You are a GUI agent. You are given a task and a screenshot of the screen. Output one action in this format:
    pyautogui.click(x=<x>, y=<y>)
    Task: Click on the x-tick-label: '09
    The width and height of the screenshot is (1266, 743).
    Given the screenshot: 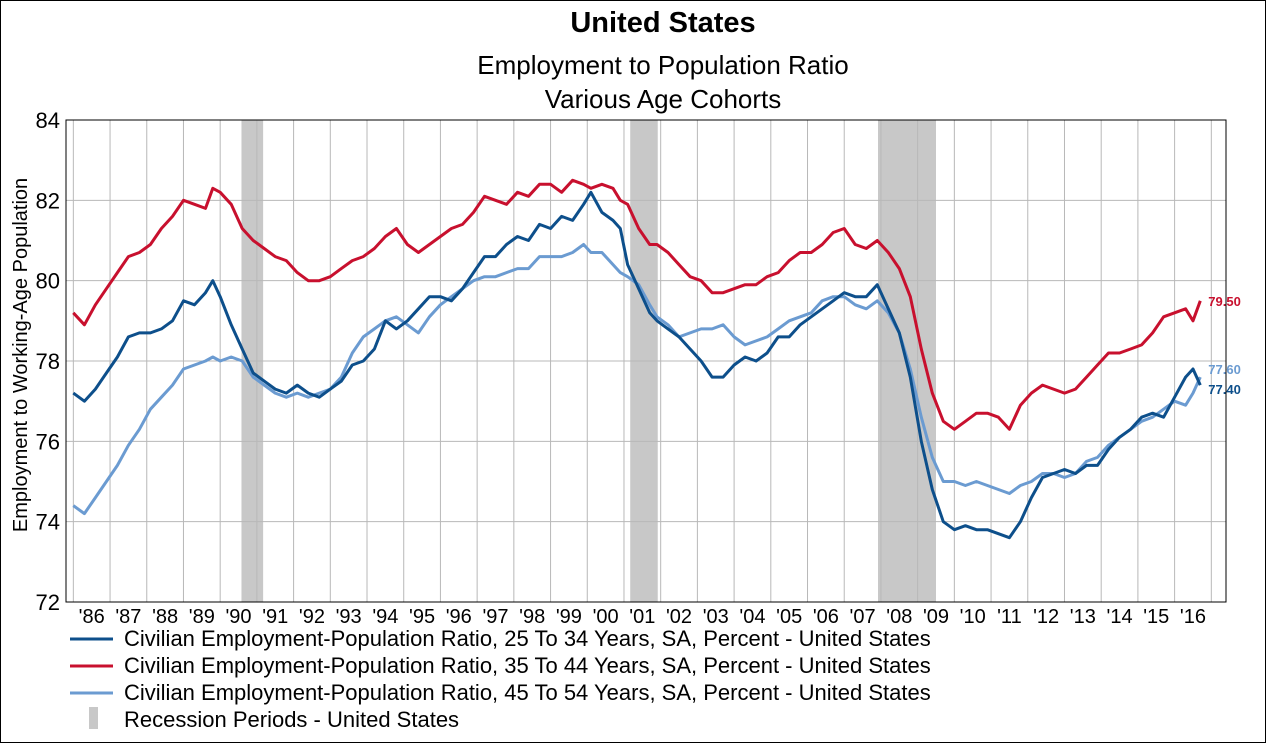 What is the action you would take?
    pyautogui.click(x=936, y=617)
    